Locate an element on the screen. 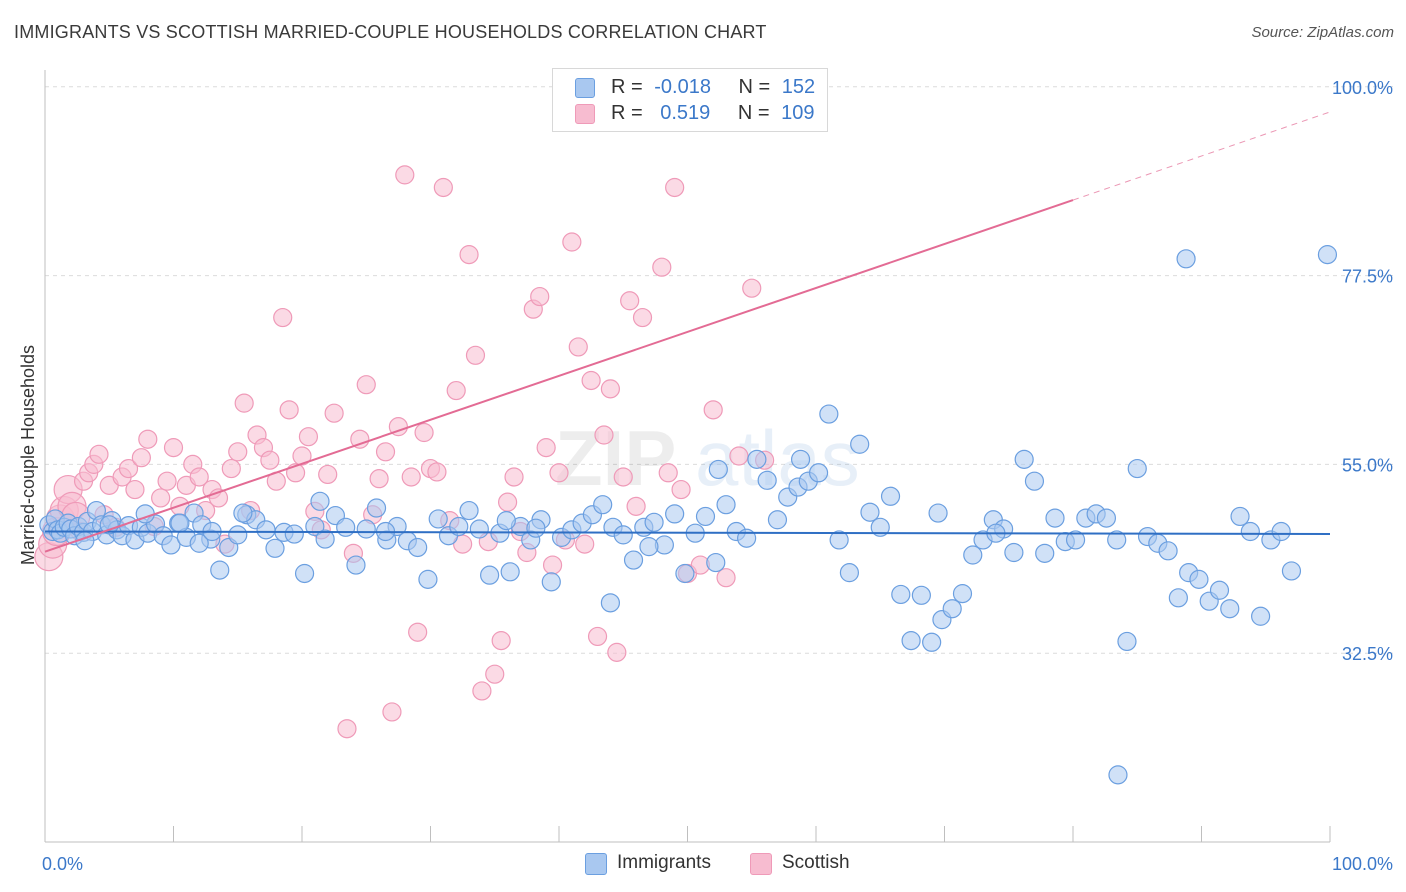 The image size is (1406, 892). y-tick-label: 100.0% is located at coordinates (1362, 88).